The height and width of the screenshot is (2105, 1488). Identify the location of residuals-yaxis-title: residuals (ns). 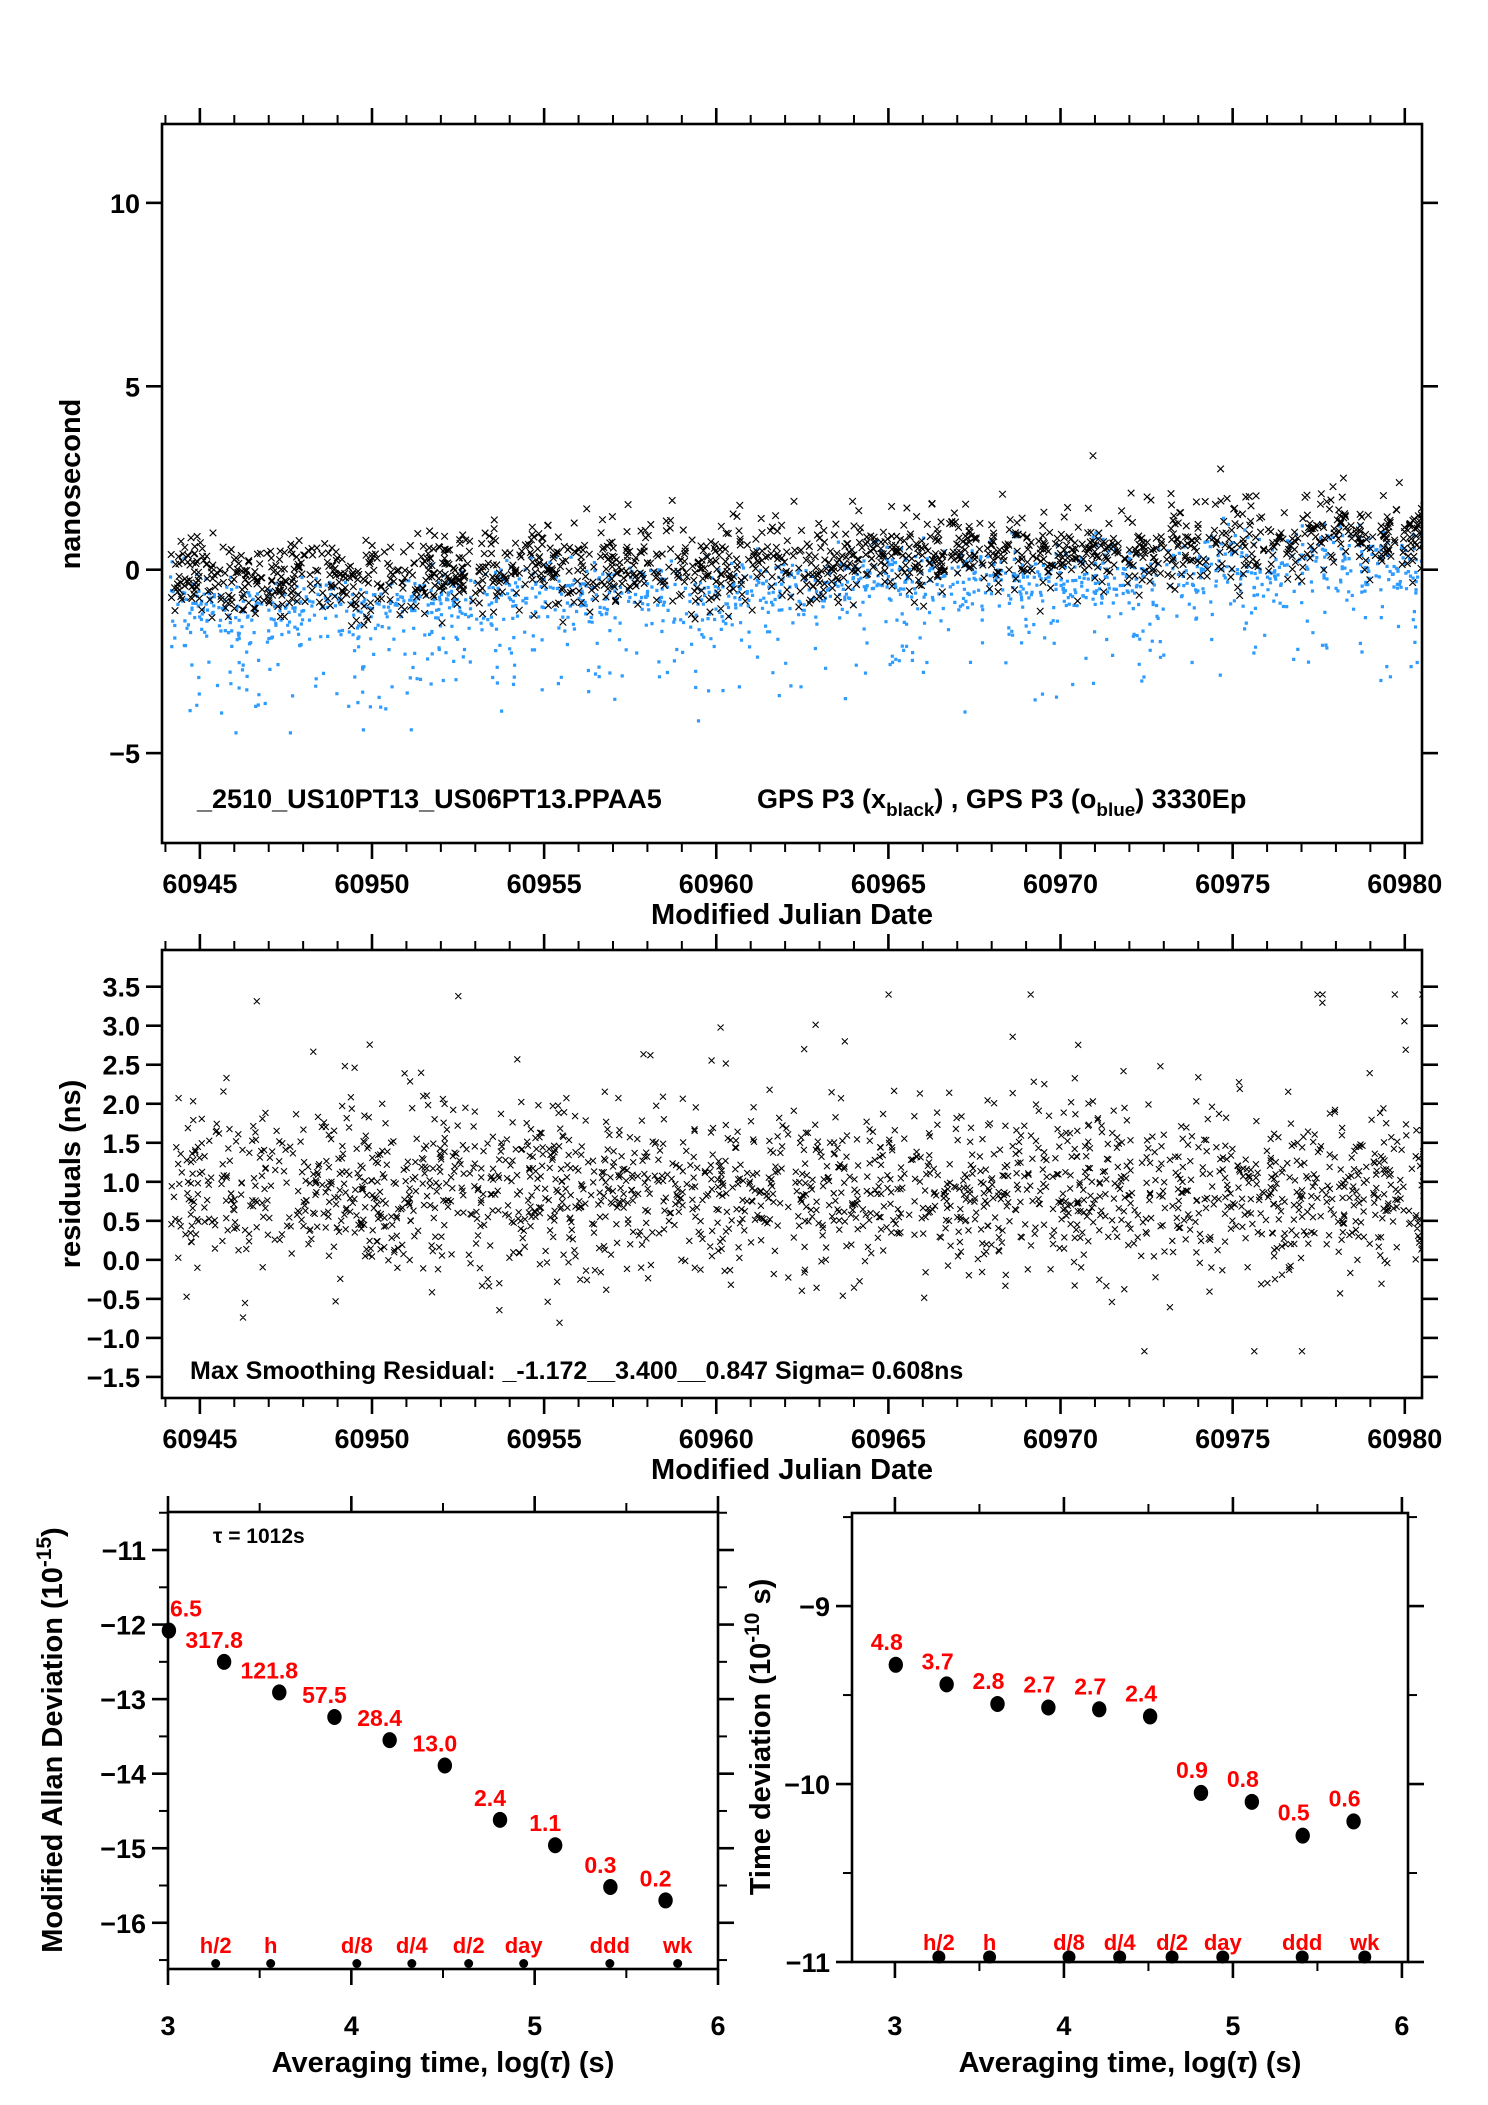
(71, 1174).